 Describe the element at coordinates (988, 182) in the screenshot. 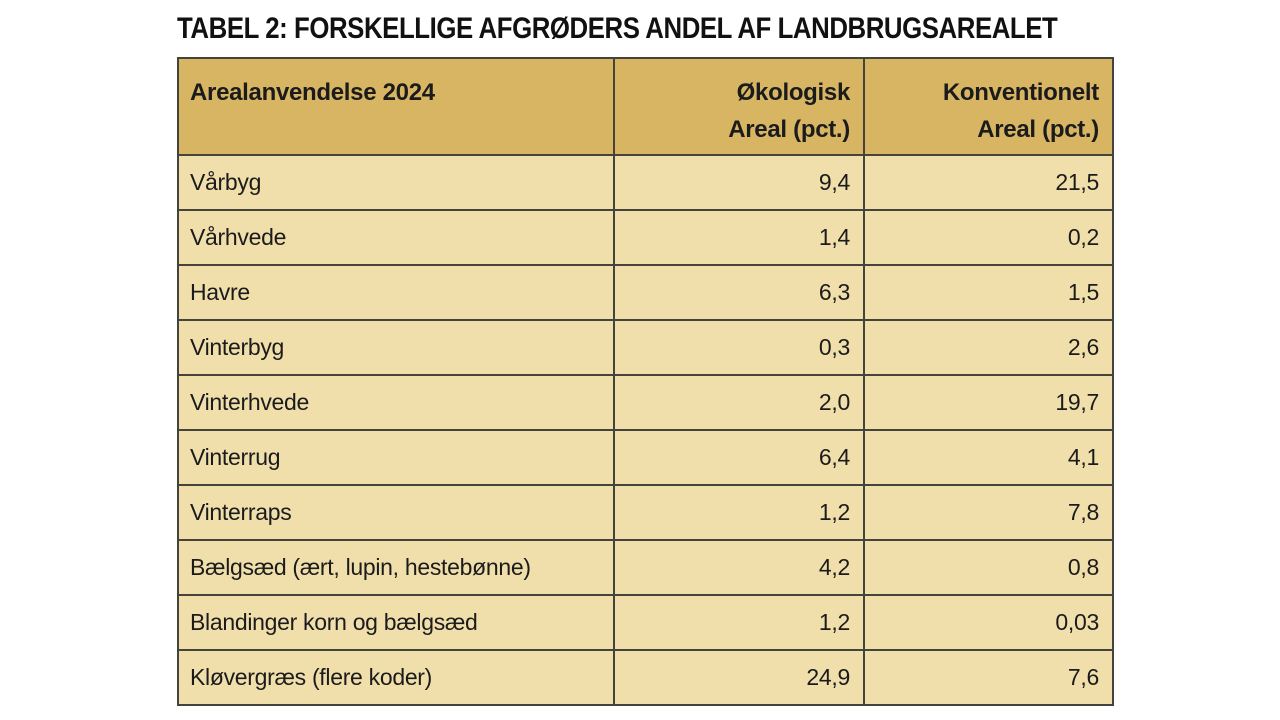

I see `konventionelt-value-cell: 21,5` at that location.